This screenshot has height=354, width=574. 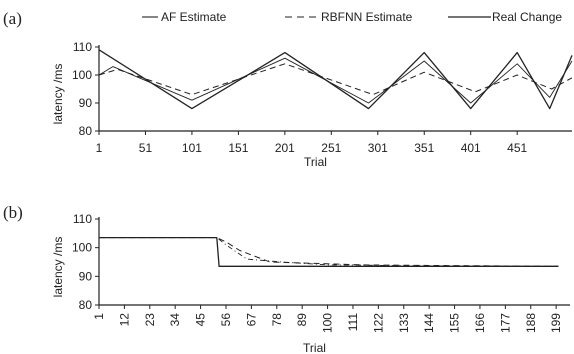 What do you see at coordinates (175, 320) in the screenshot?
I see `x-tick-label-b: 34` at bounding box center [175, 320].